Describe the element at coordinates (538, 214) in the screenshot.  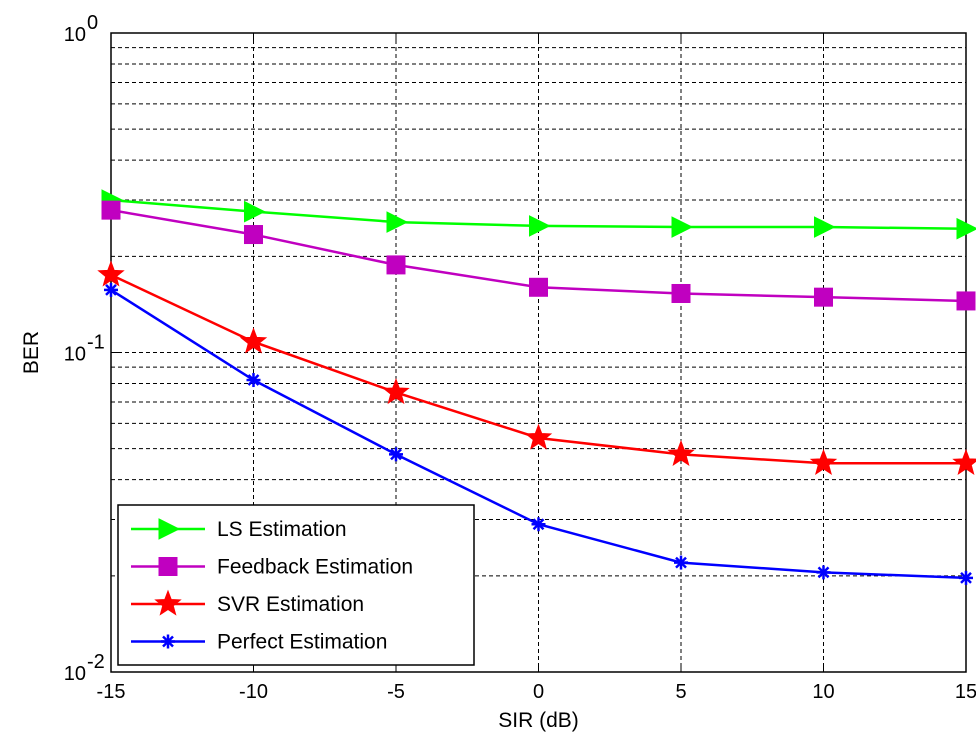
I see `series-ls-estimation` at that location.